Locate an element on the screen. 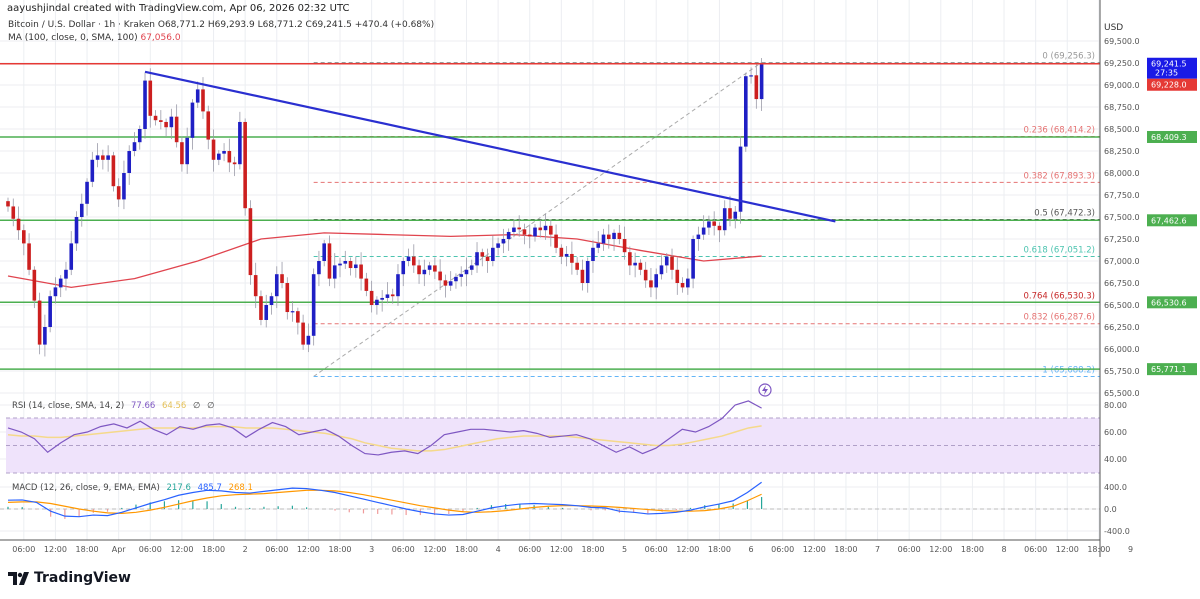 The width and height of the screenshot is (1200, 599). macd-hist-value: 217.6 is located at coordinates (179, 488).